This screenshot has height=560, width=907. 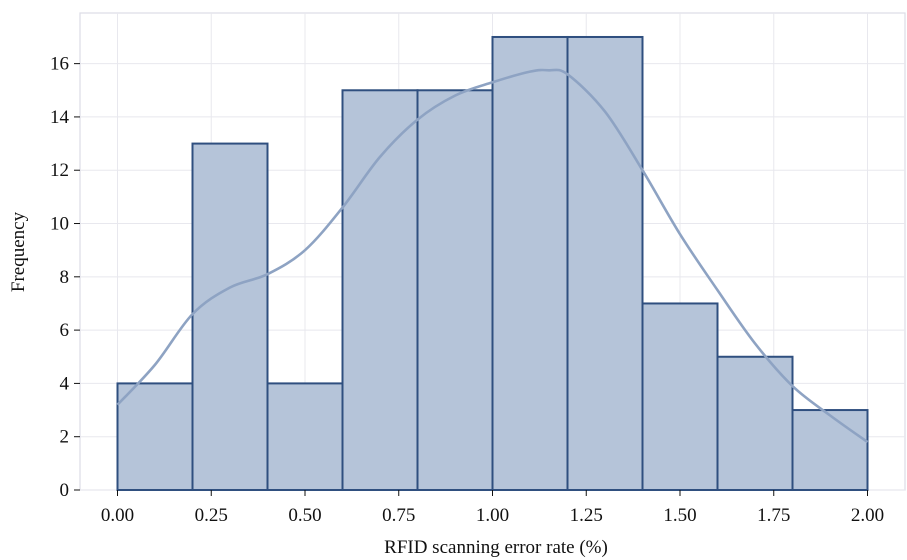 What do you see at coordinates (398, 515) in the screenshot?
I see `x-tick-label: 0.75` at bounding box center [398, 515].